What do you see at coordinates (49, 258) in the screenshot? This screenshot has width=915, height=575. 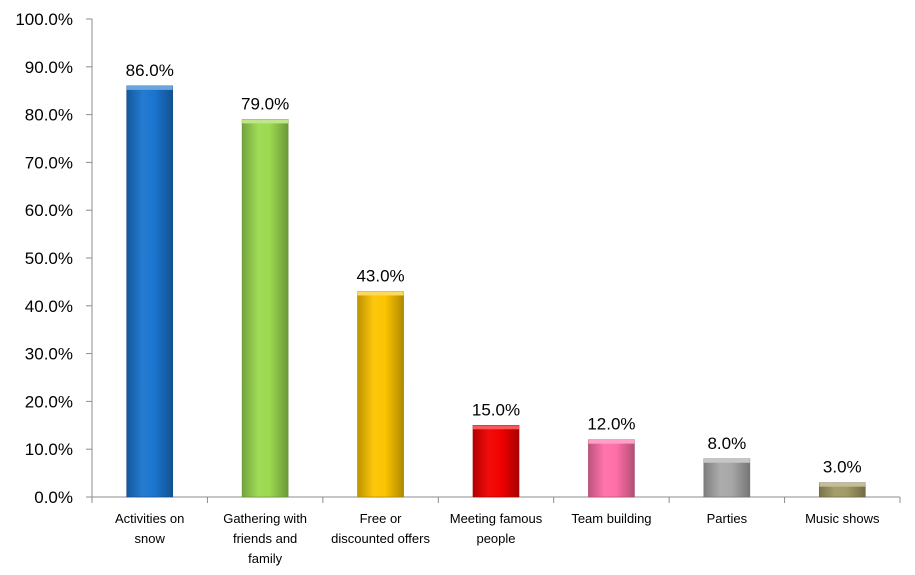 I see `y-tick-label: 50.0%` at bounding box center [49, 258].